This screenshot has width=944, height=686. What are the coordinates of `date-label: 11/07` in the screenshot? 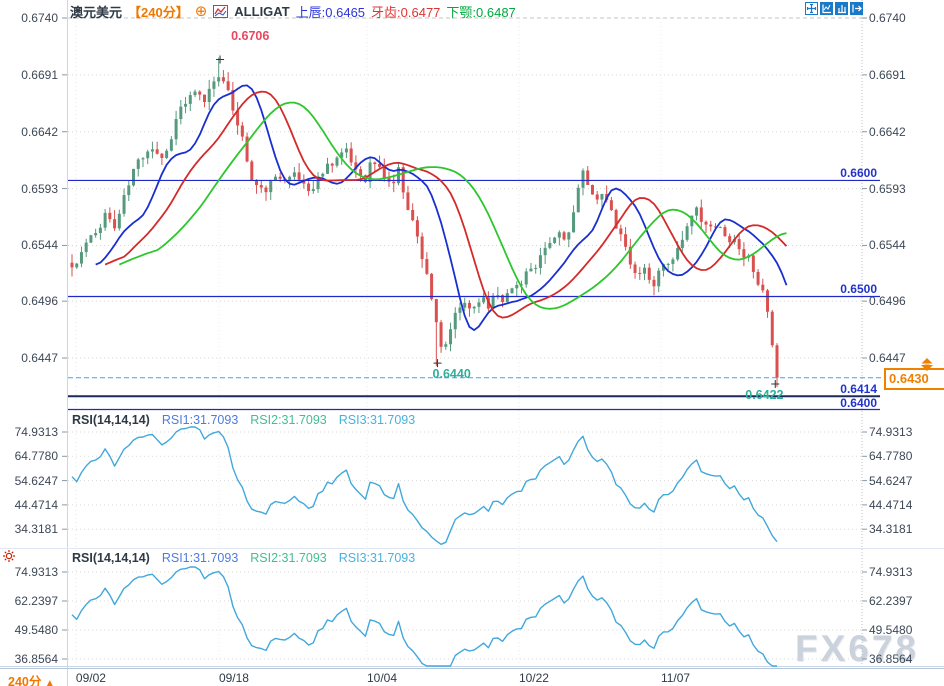 It's located at (675, 678).